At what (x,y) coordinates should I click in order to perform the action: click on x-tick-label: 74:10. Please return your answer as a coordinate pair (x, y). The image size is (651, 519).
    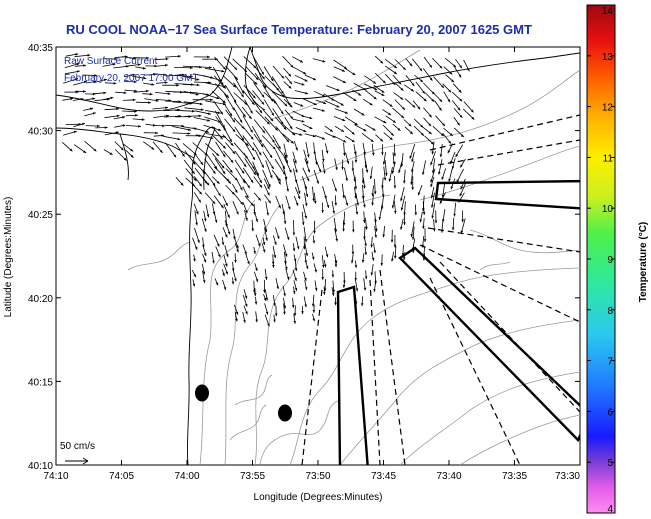
    Looking at the image, I should click on (55, 476).